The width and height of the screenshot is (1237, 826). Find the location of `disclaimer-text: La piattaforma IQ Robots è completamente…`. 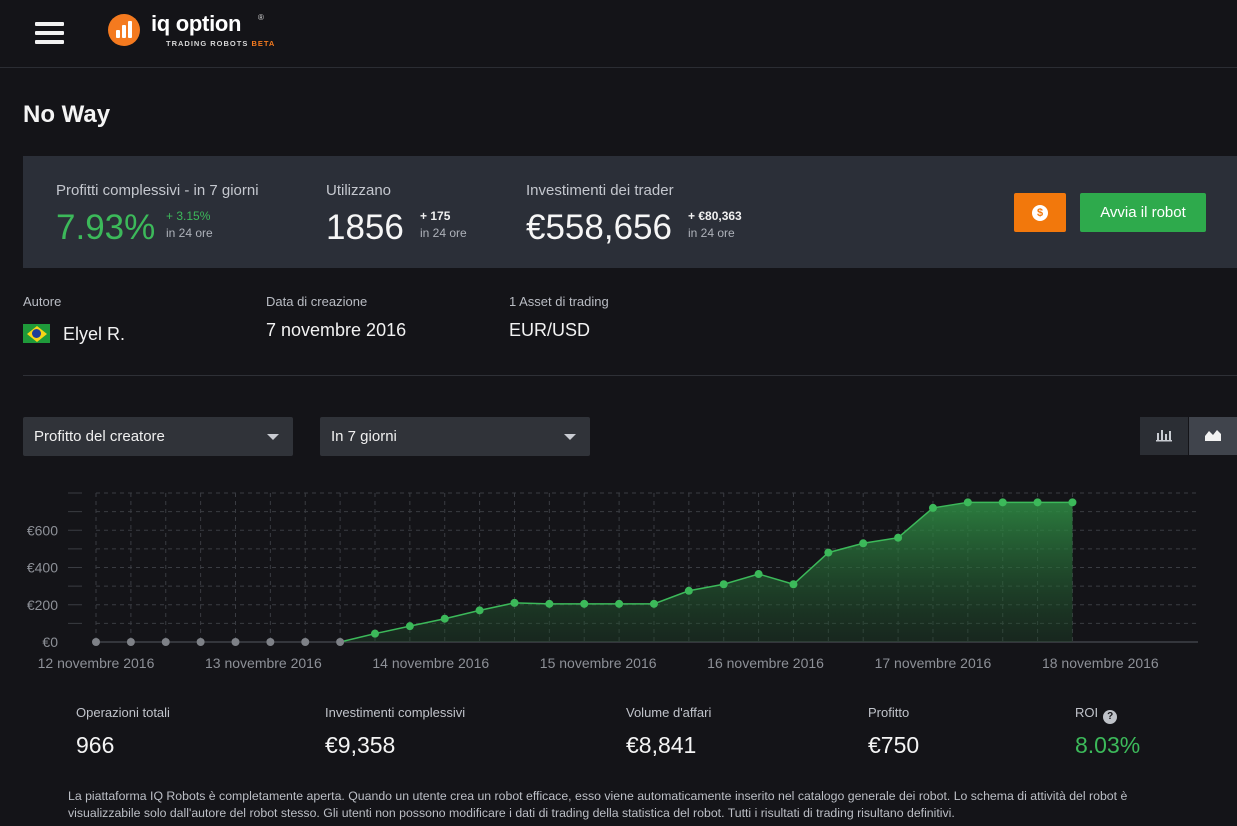

disclaimer-text: La piattaforma IQ Robots è completamente… is located at coordinates (598, 804).